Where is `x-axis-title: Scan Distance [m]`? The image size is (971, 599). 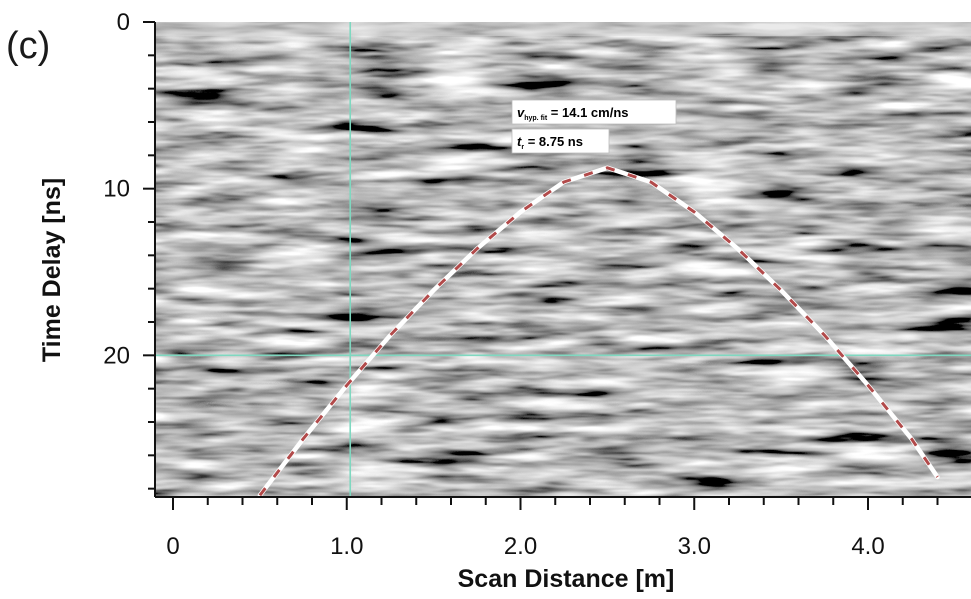 x-axis-title: Scan Distance [m] is located at coordinates (566, 579).